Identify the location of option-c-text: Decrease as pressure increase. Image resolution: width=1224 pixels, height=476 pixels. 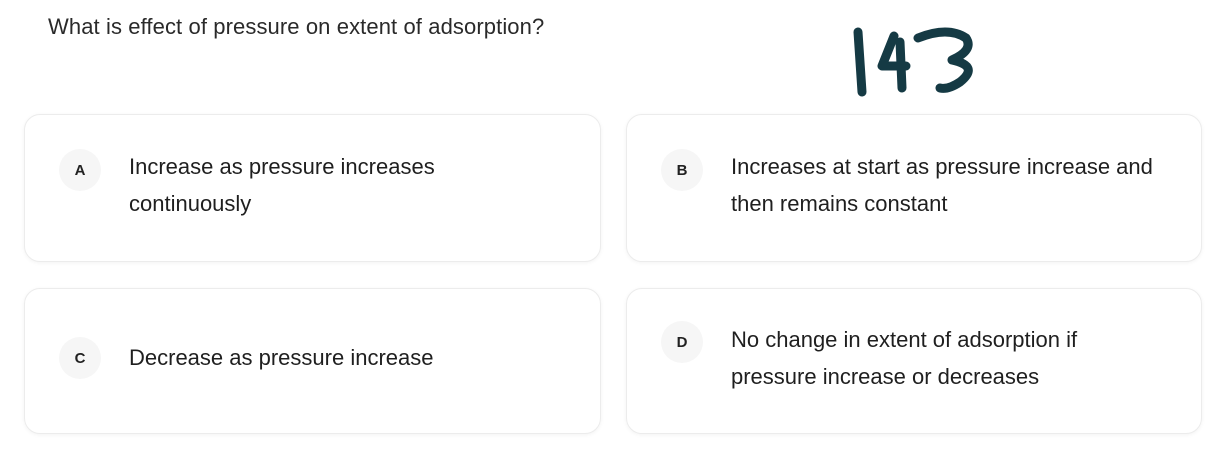
(281, 357).